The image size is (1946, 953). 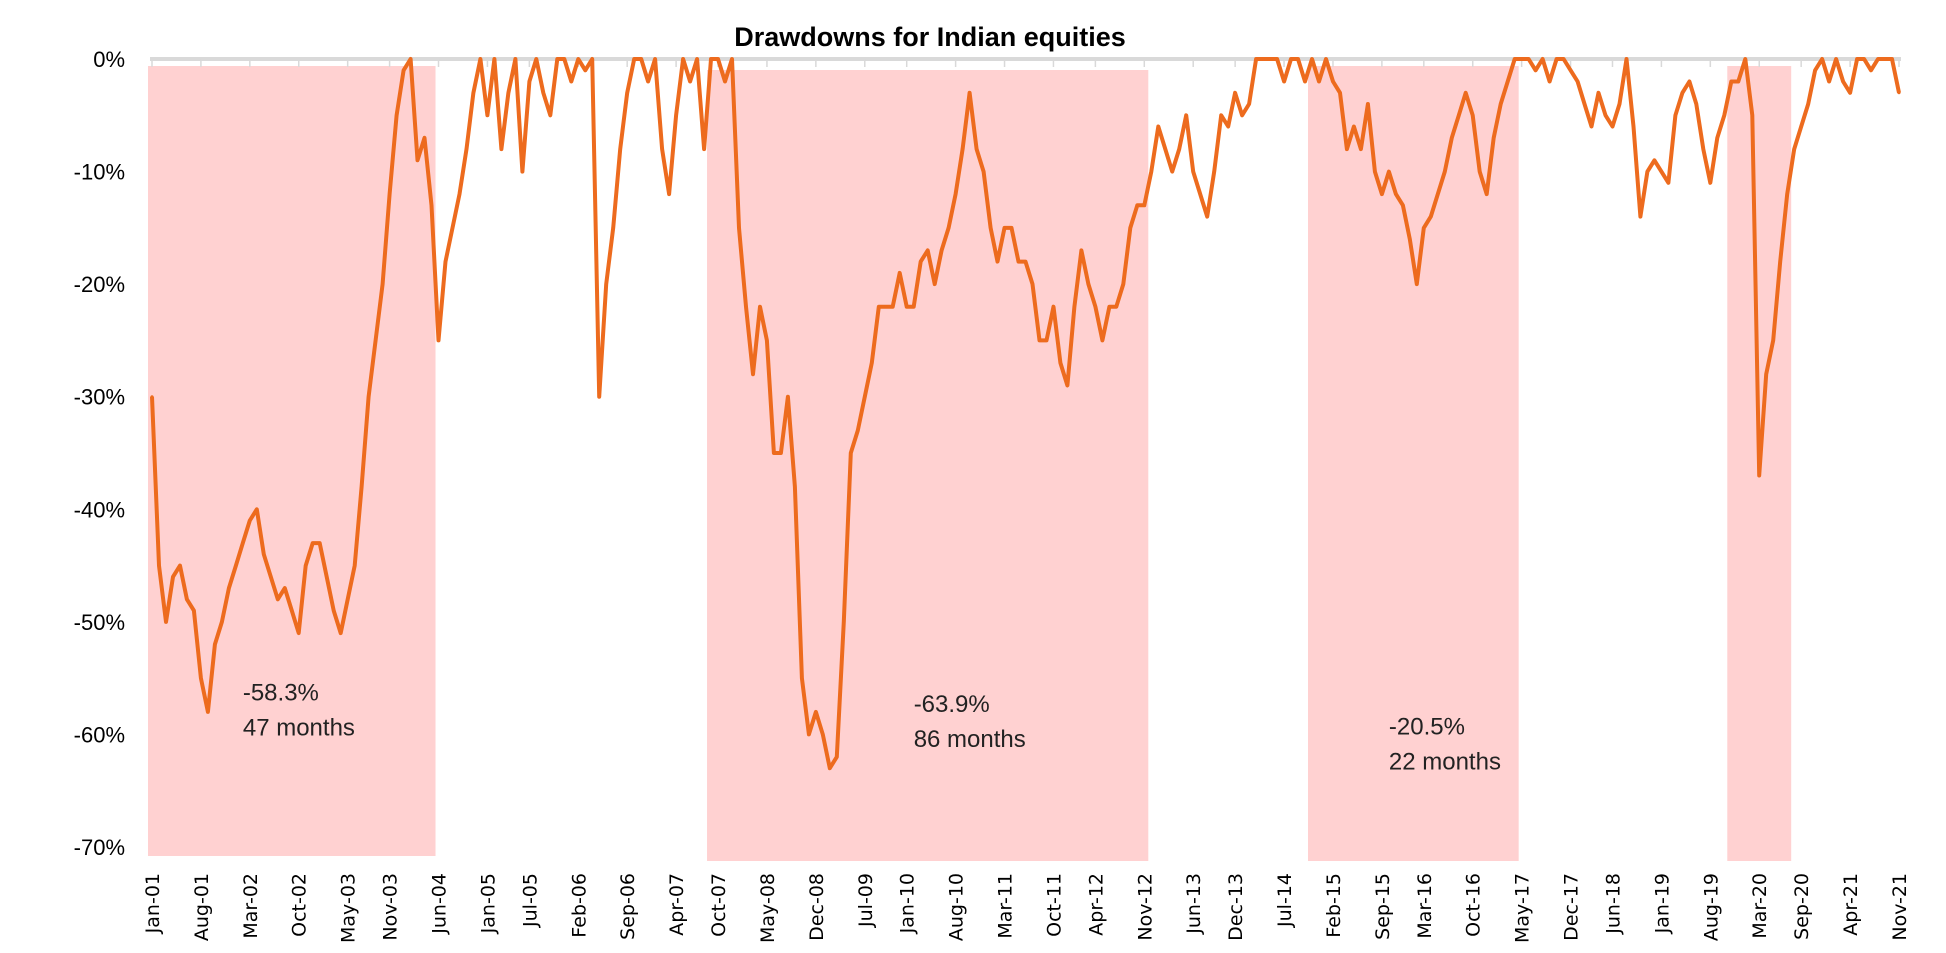 I want to click on drawdown-depth-label: -20.5%, so click(x=1427, y=726).